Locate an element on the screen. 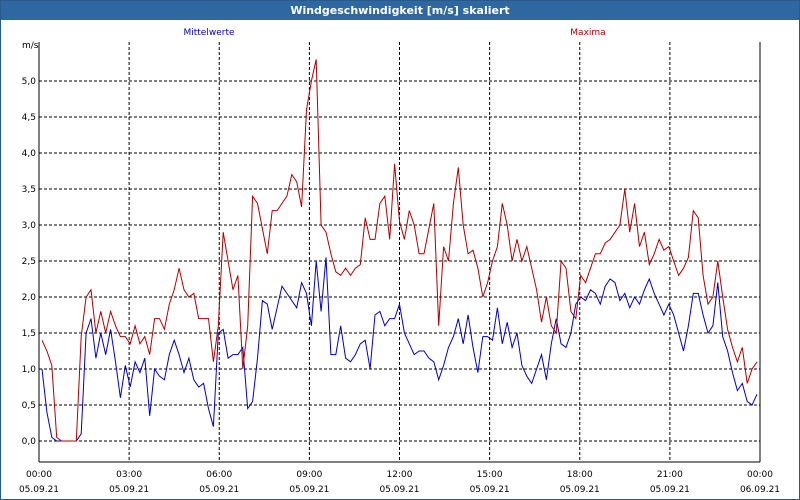  y-axis-ticks: 0,0 0,5 1,0 1,5 2,0 2,5 3,0 3,5 4,0 4,5 5,0 is located at coordinates (29, 262).